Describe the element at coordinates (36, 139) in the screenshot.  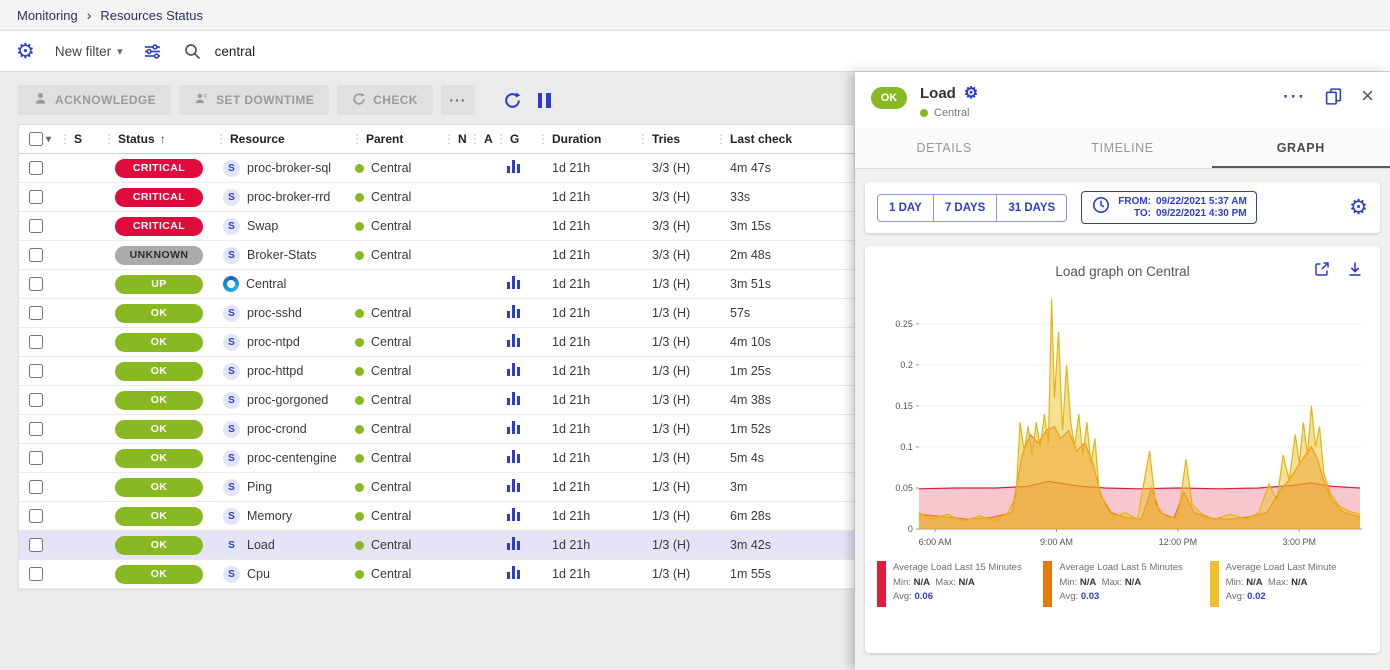
I see `select-all-checkbox` at that location.